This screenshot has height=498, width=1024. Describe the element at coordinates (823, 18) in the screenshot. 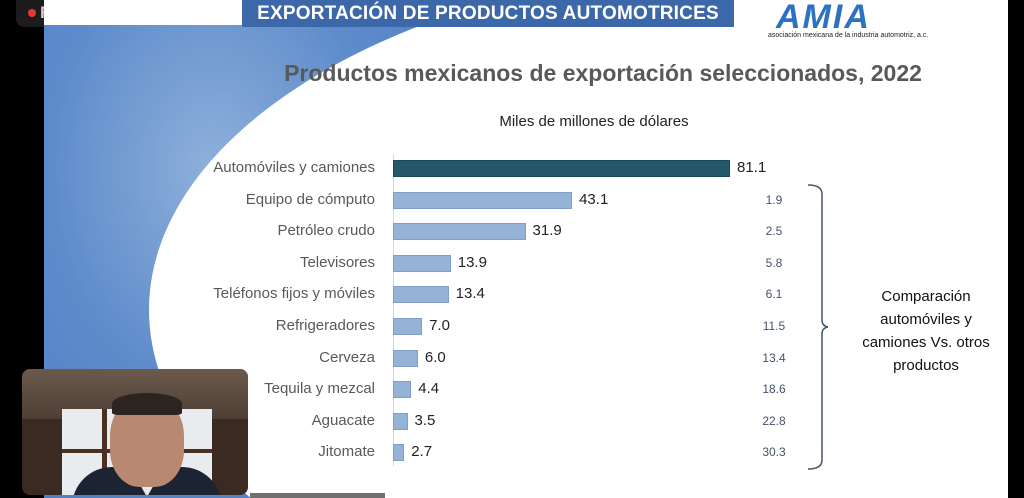

I see `logo-mark: AMIA` at that location.